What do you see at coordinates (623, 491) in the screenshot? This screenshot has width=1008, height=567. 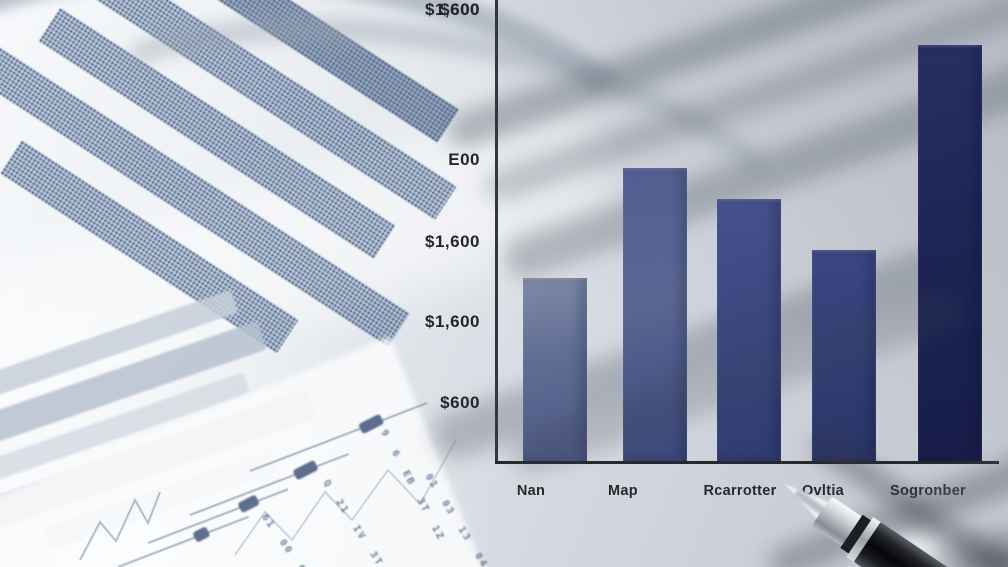 I see `x-tick-label: Map` at bounding box center [623, 491].